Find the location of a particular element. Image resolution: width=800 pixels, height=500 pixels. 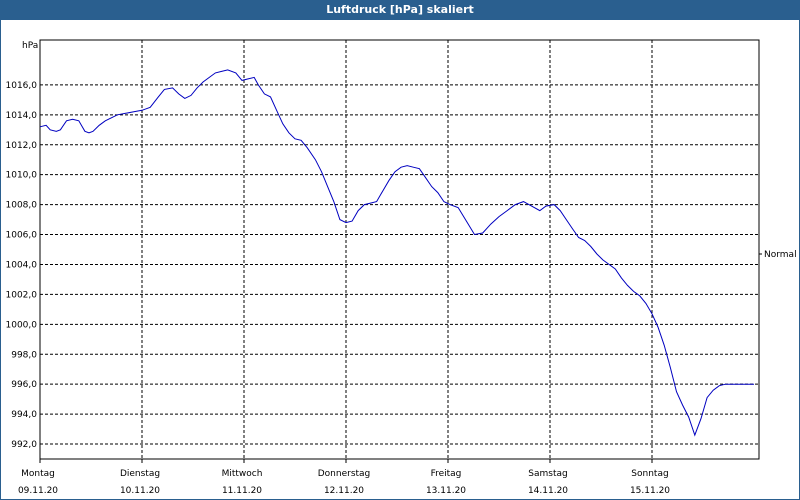

y-tick-label: 1000,0 is located at coordinates (22, 325).